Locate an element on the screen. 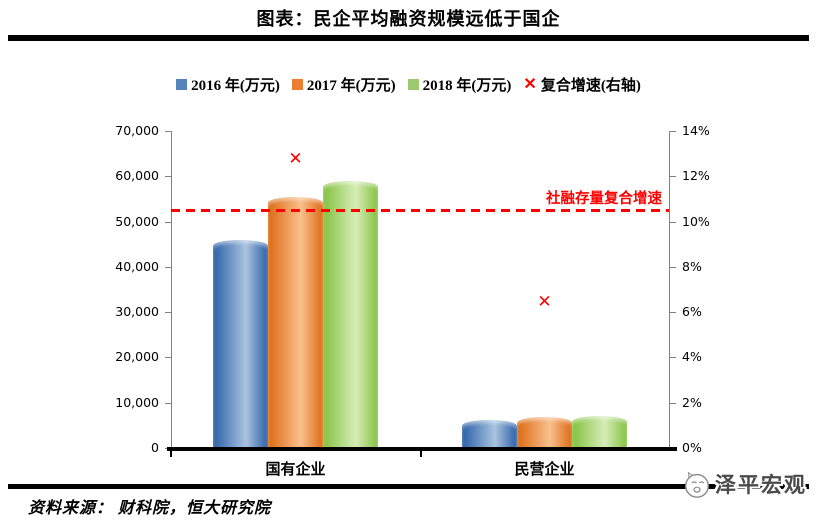 The width and height of the screenshot is (817, 526). left-axis-tick-label: 0 is located at coordinates (155, 447).